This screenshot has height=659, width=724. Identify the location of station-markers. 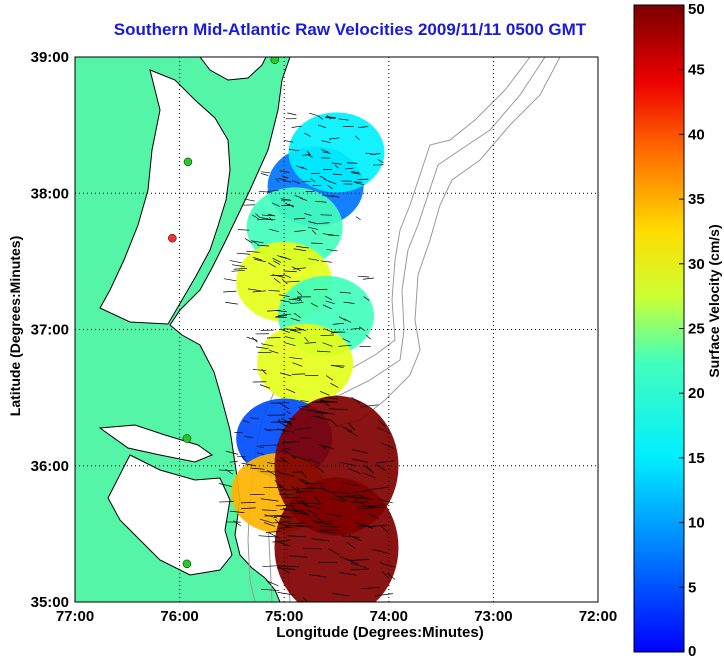
(224, 313).